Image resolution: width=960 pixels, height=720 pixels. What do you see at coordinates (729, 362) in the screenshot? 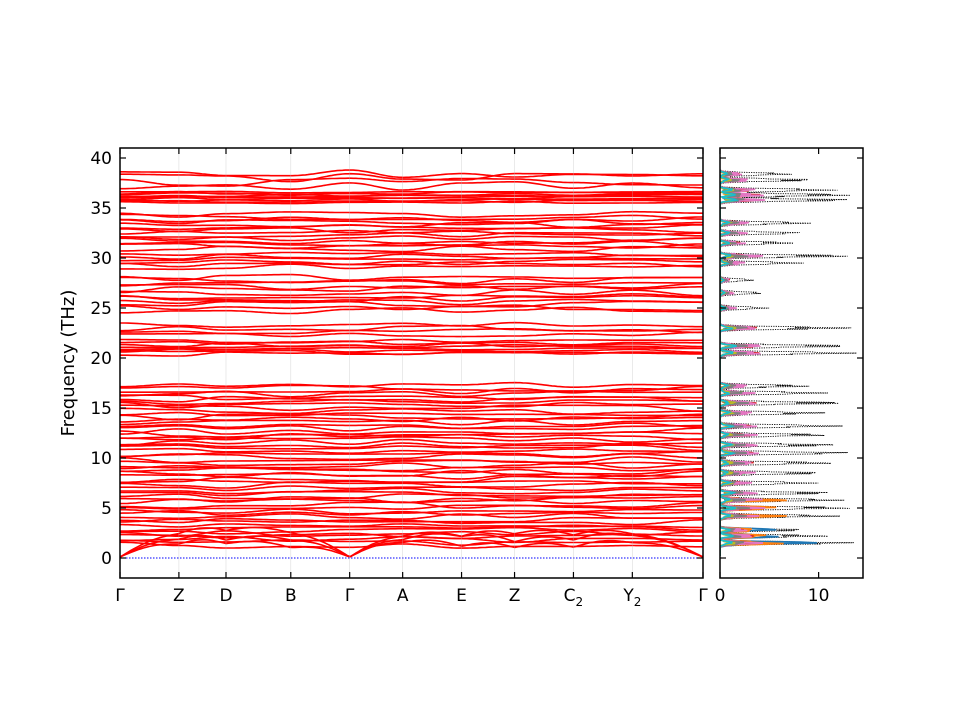
I see `partial-dos-line` at bounding box center [729, 362].